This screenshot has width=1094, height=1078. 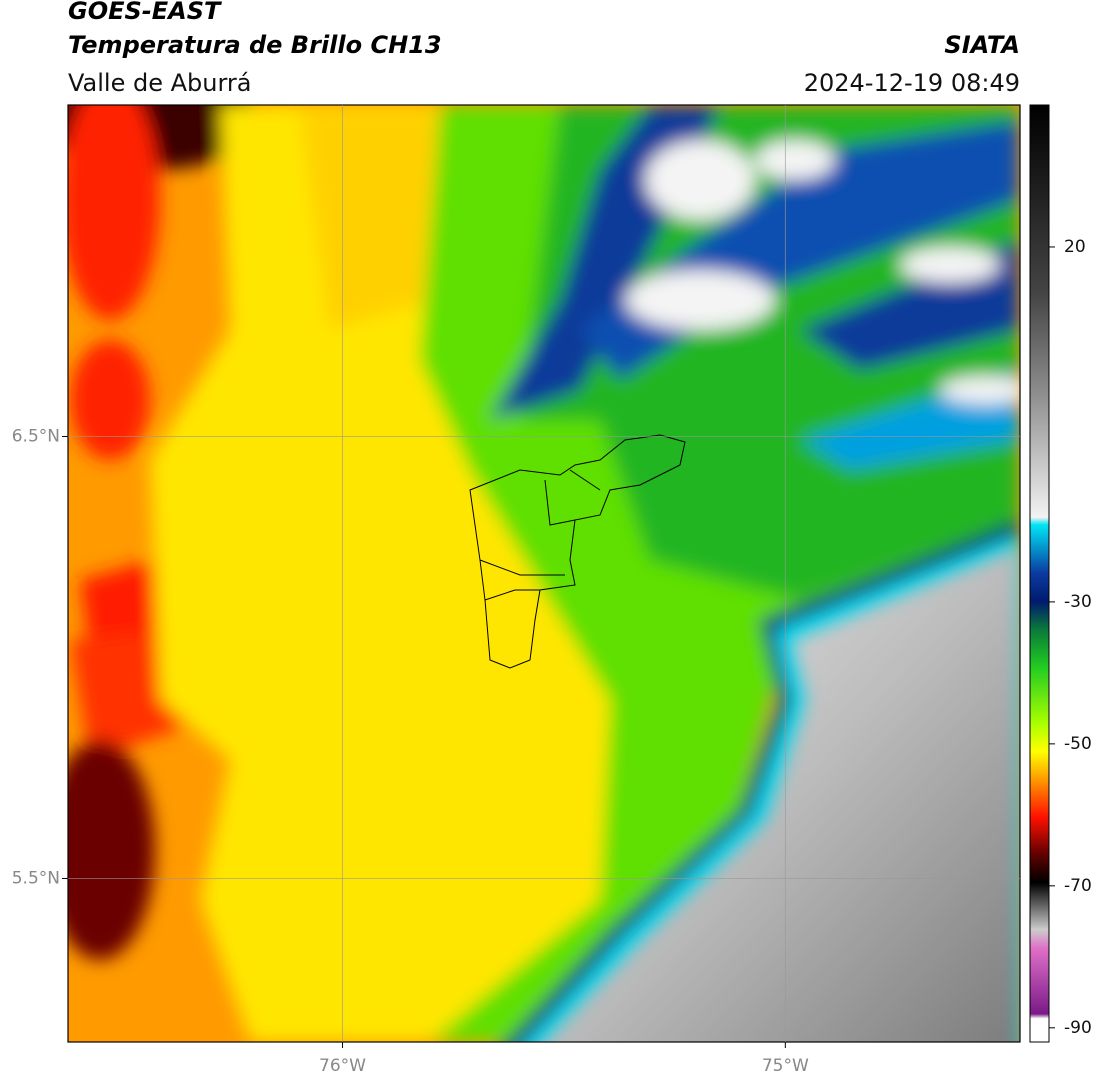 I want to click on x-tick-label: 75°W, so click(x=785, y=1066).